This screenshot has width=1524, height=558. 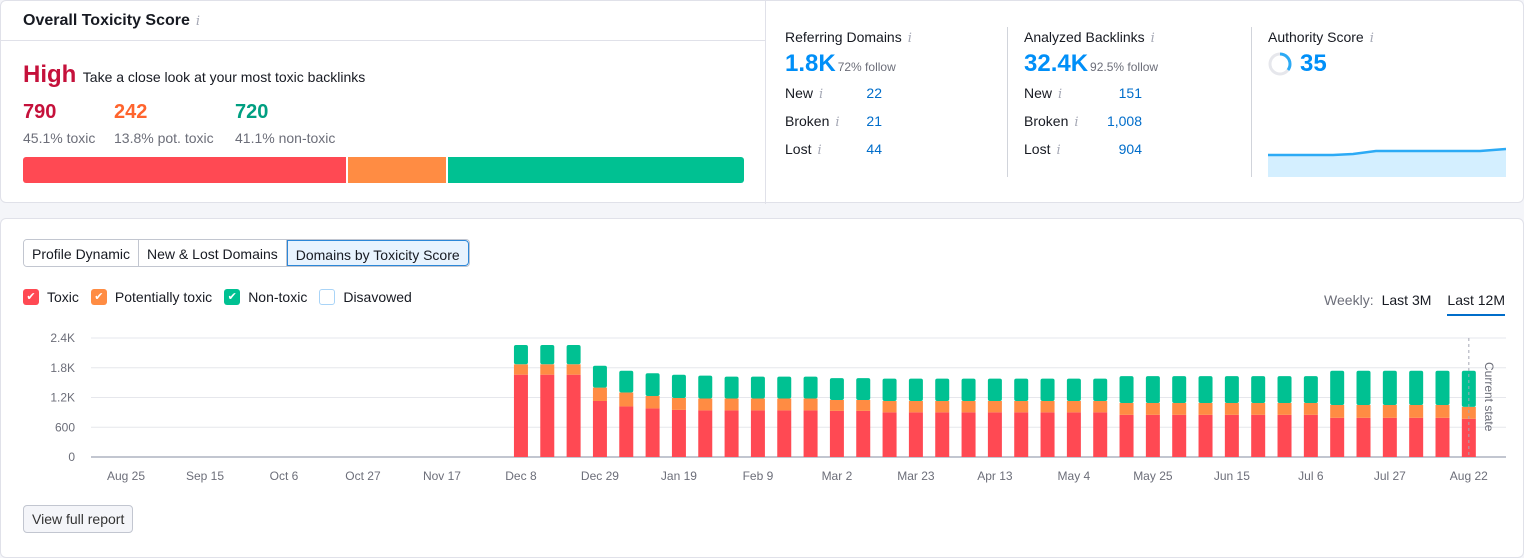 I want to click on authority-ring-icon, so click(x=1280, y=64).